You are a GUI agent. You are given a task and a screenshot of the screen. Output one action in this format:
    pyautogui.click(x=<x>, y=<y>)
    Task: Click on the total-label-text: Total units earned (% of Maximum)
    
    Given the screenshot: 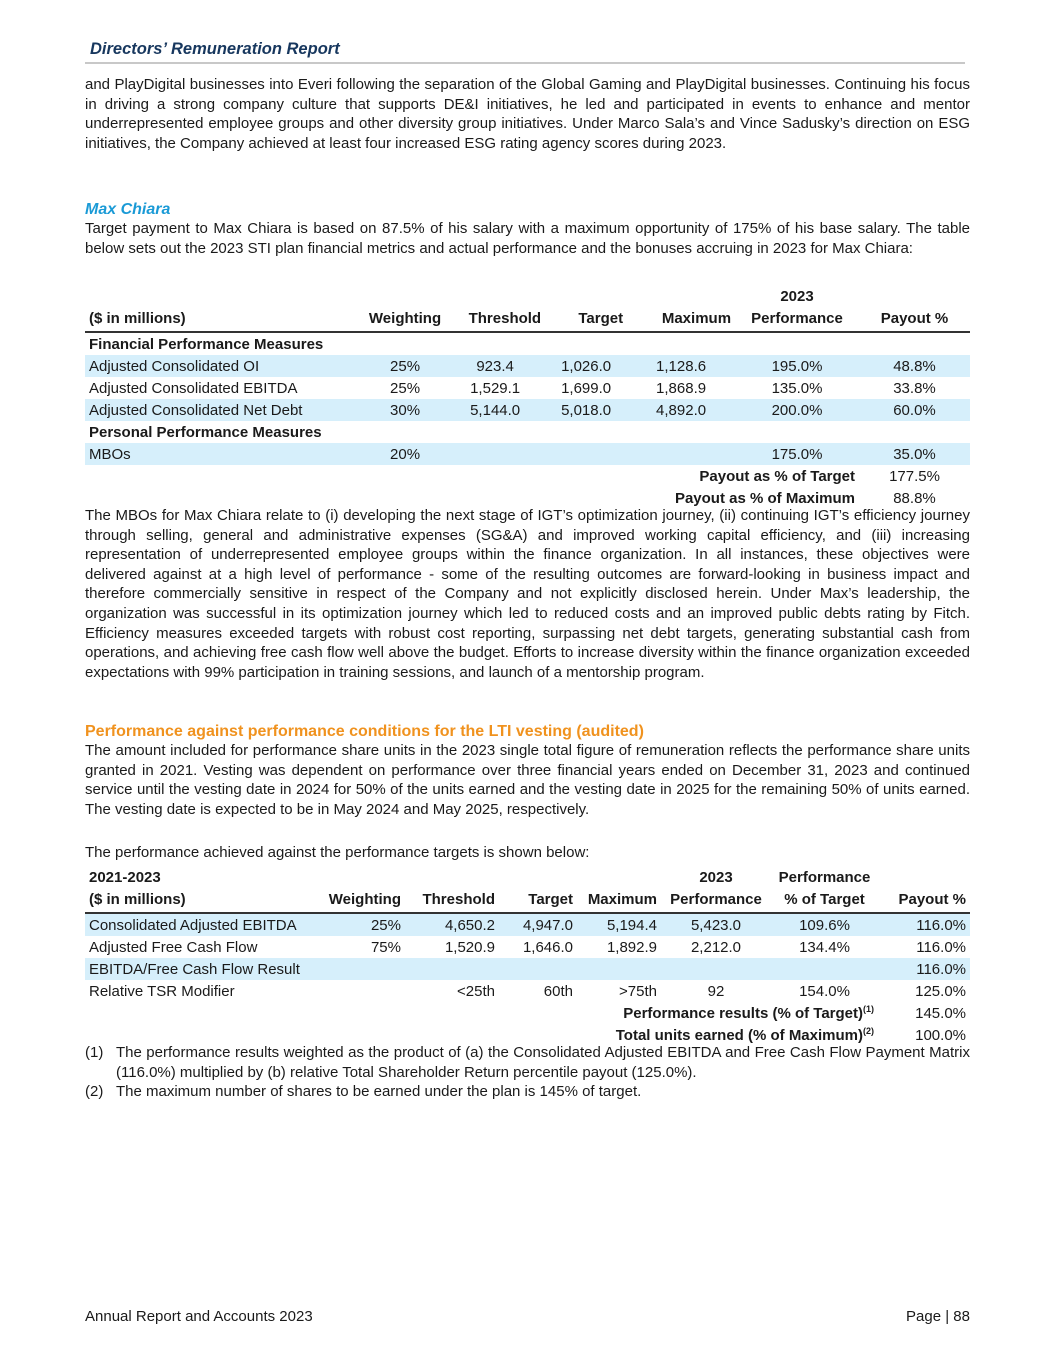 What is the action you would take?
    pyautogui.click(x=739, y=1035)
    